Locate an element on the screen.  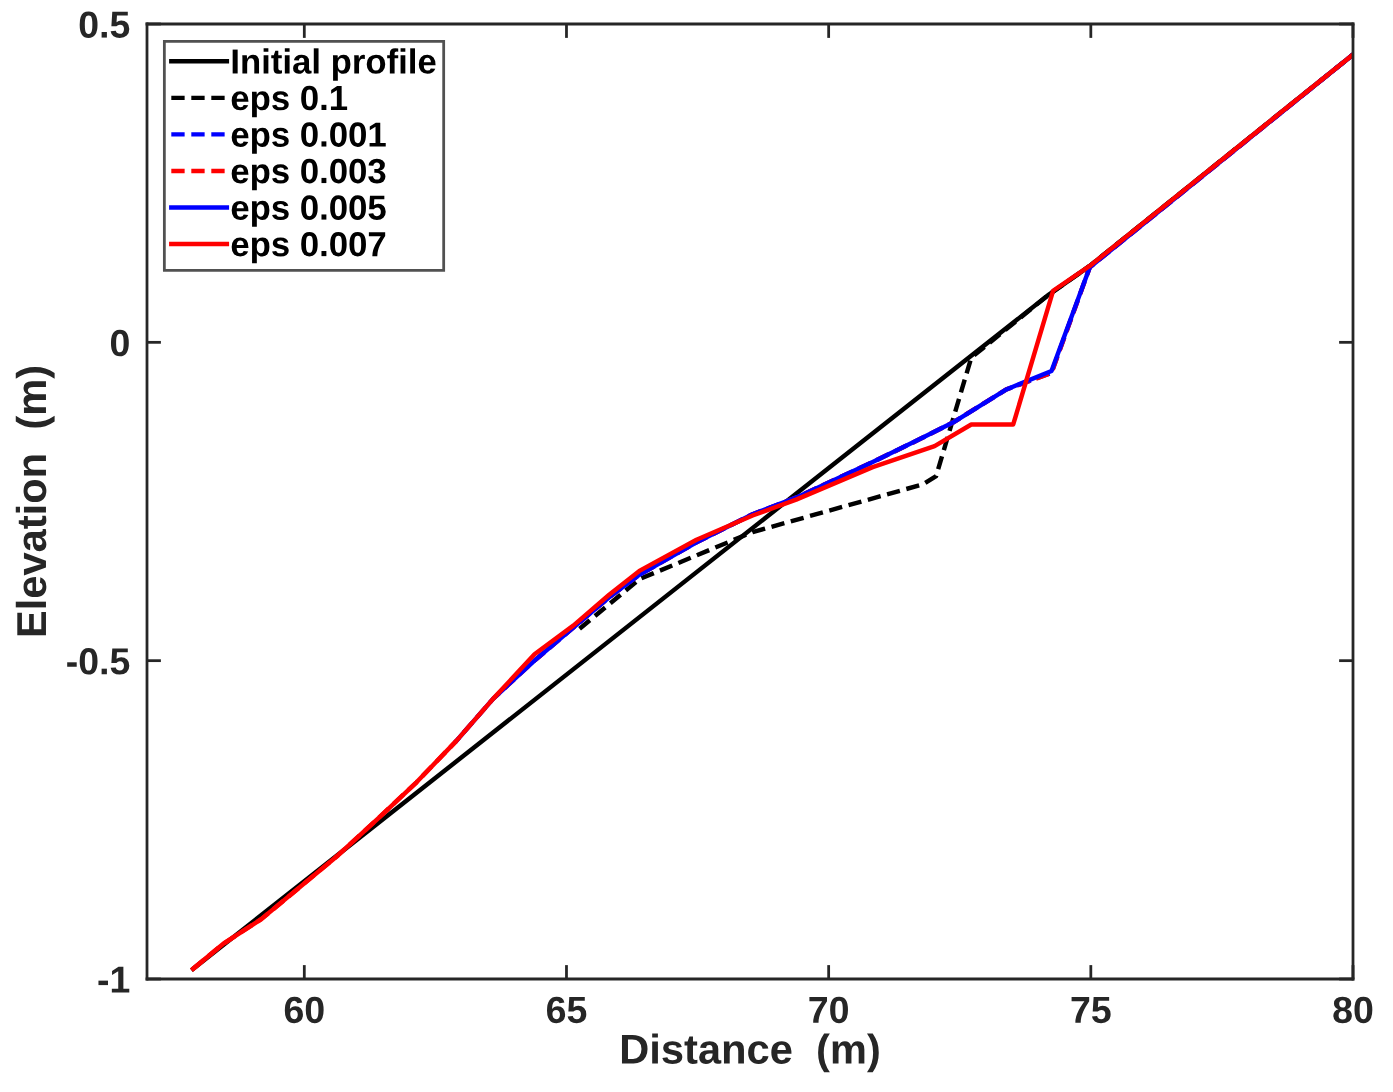
x-tick-label: 65 is located at coordinates (567, 1010).